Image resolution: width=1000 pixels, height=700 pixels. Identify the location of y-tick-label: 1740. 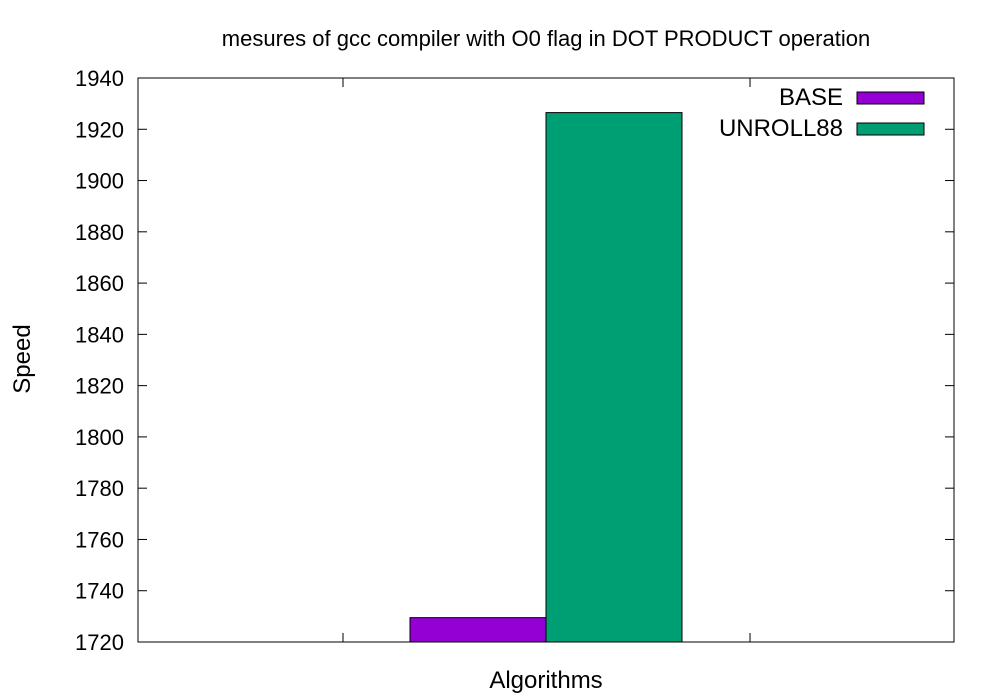
(99, 591).